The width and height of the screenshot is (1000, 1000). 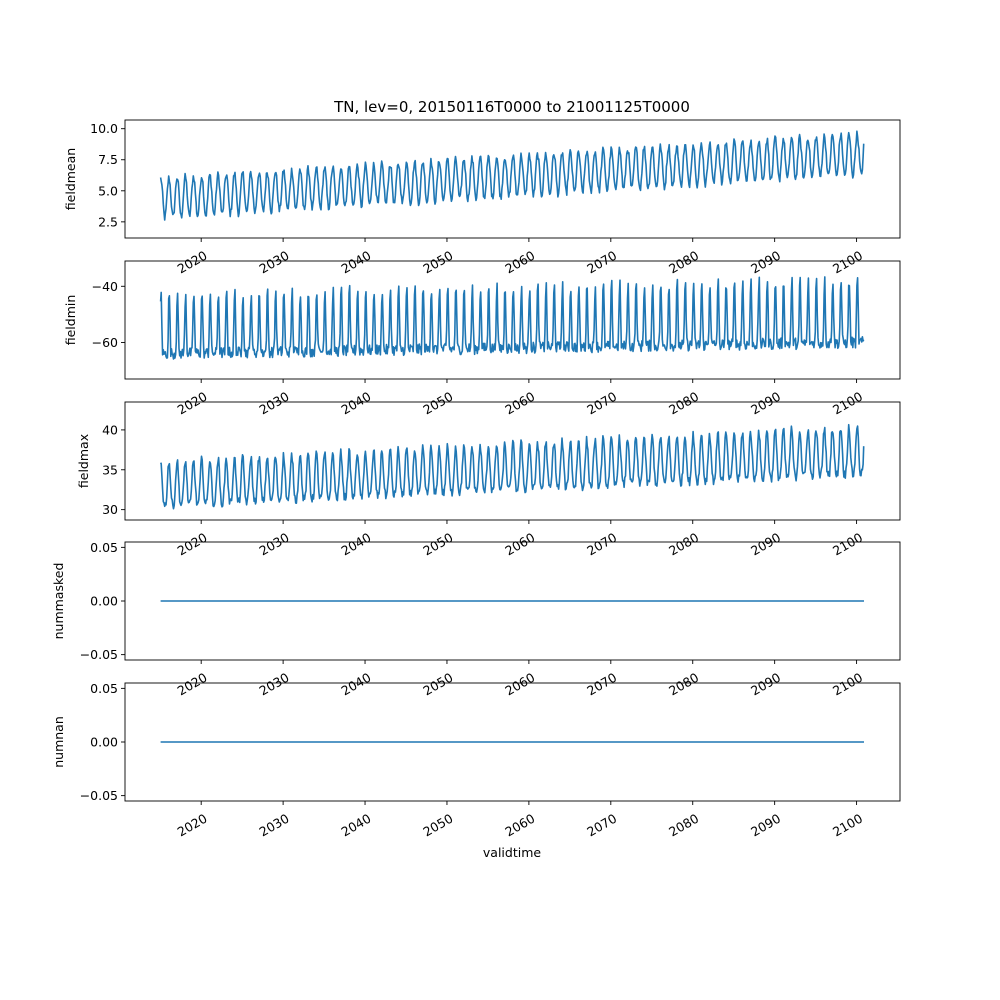 What do you see at coordinates (105, 286) in the screenshot?
I see `y-tick-label: −40` at bounding box center [105, 286].